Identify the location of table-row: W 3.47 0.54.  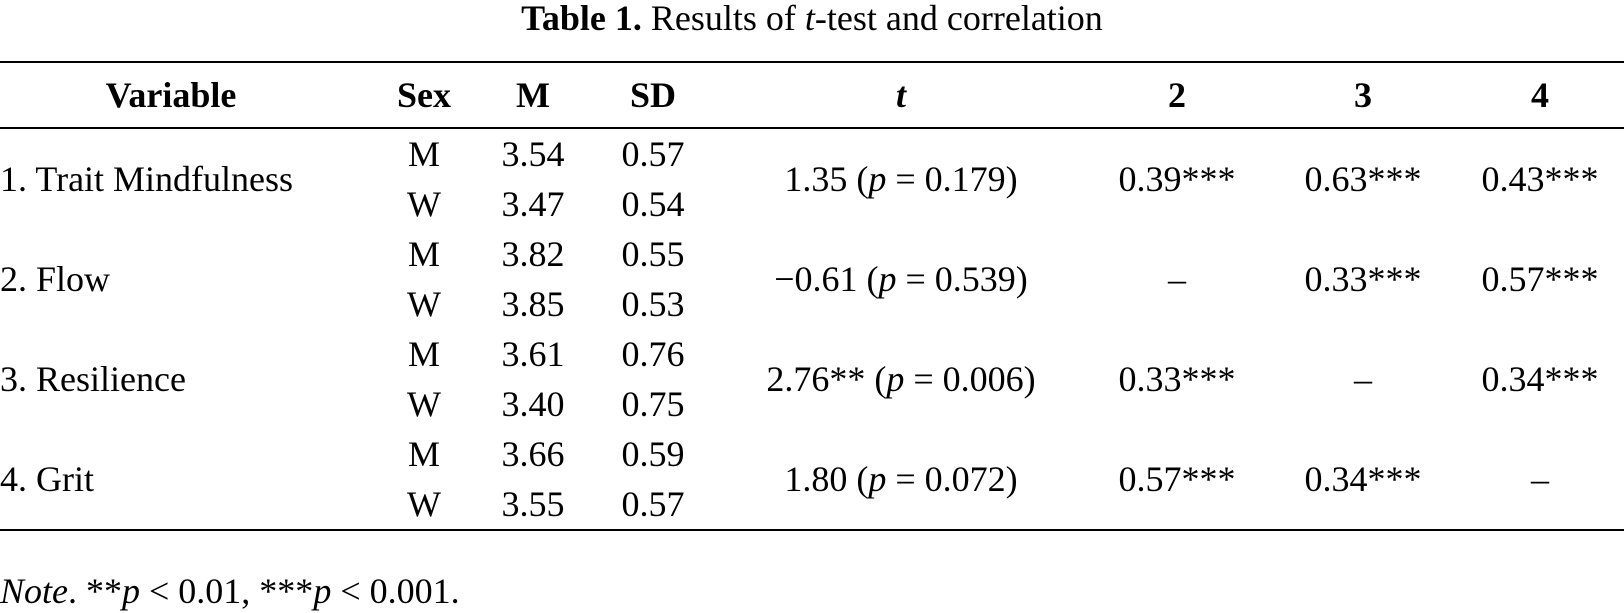
(812, 204).